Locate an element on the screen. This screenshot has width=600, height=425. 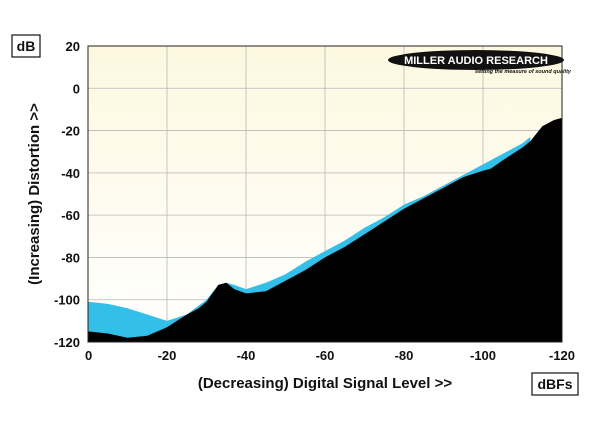
x-tick-labels: 0 -20 -40 -60 -80 -100 -120 is located at coordinates (330, 355).